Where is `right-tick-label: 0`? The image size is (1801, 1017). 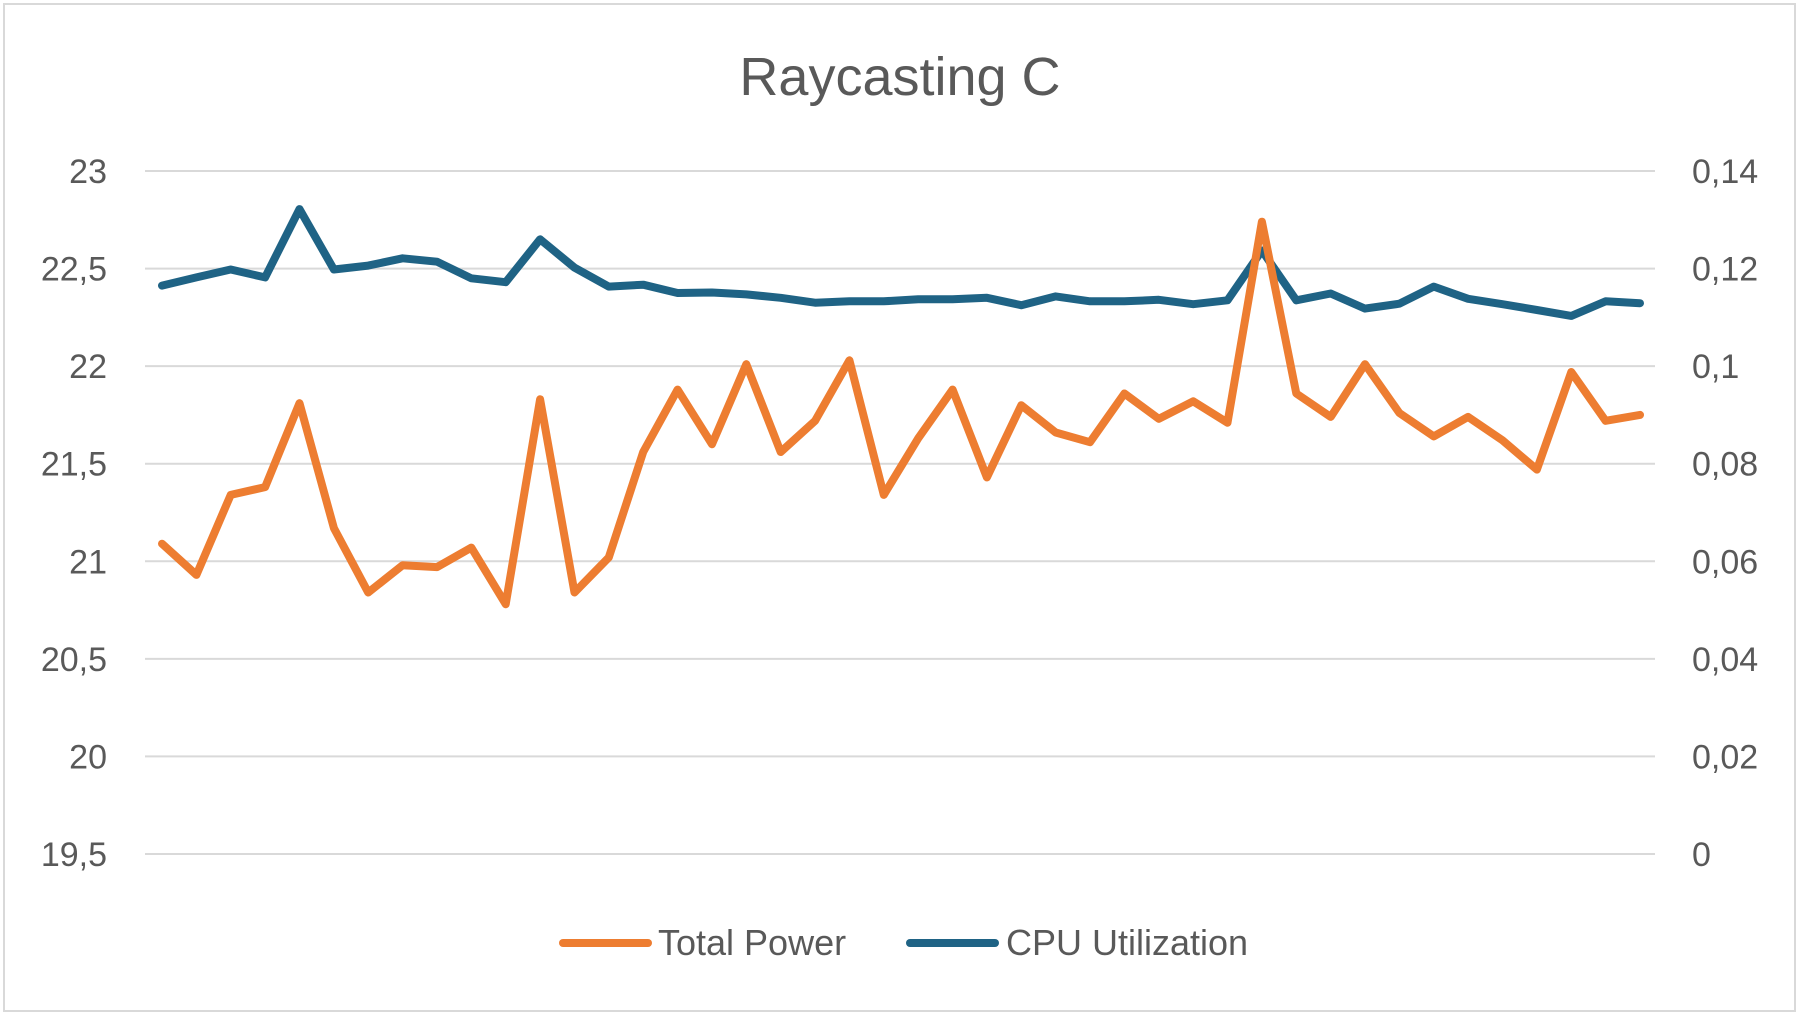
right-tick-label: 0 is located at coordinates (1701, 855).